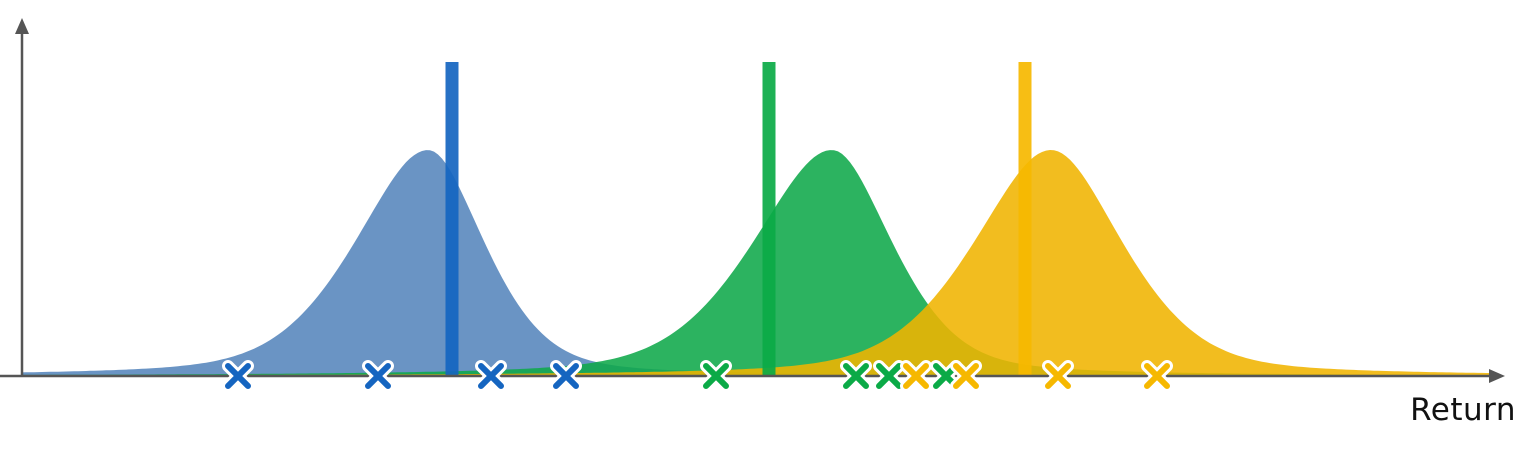 Image resolution: width=1530 pixels, height=451 pixels. What do you see at coordinates (452, 219) in the screenshot?
I see `blue-mean-line` at bounding box center [452, 219].